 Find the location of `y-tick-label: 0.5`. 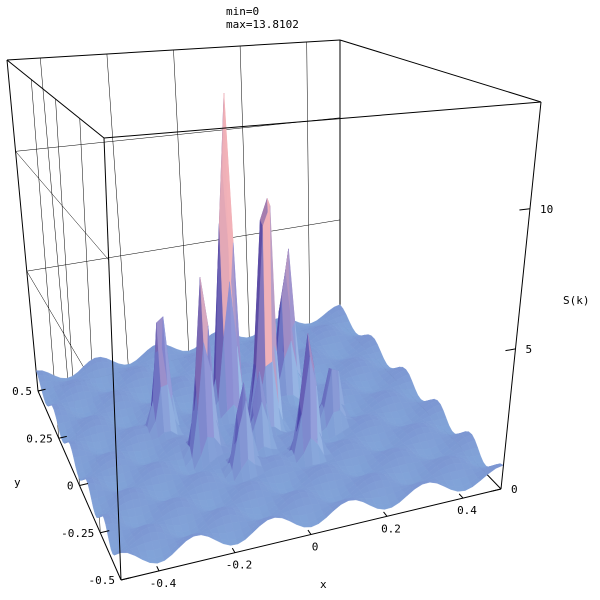

y-tick-label: 0.5 is located at coordinates (22, 391).